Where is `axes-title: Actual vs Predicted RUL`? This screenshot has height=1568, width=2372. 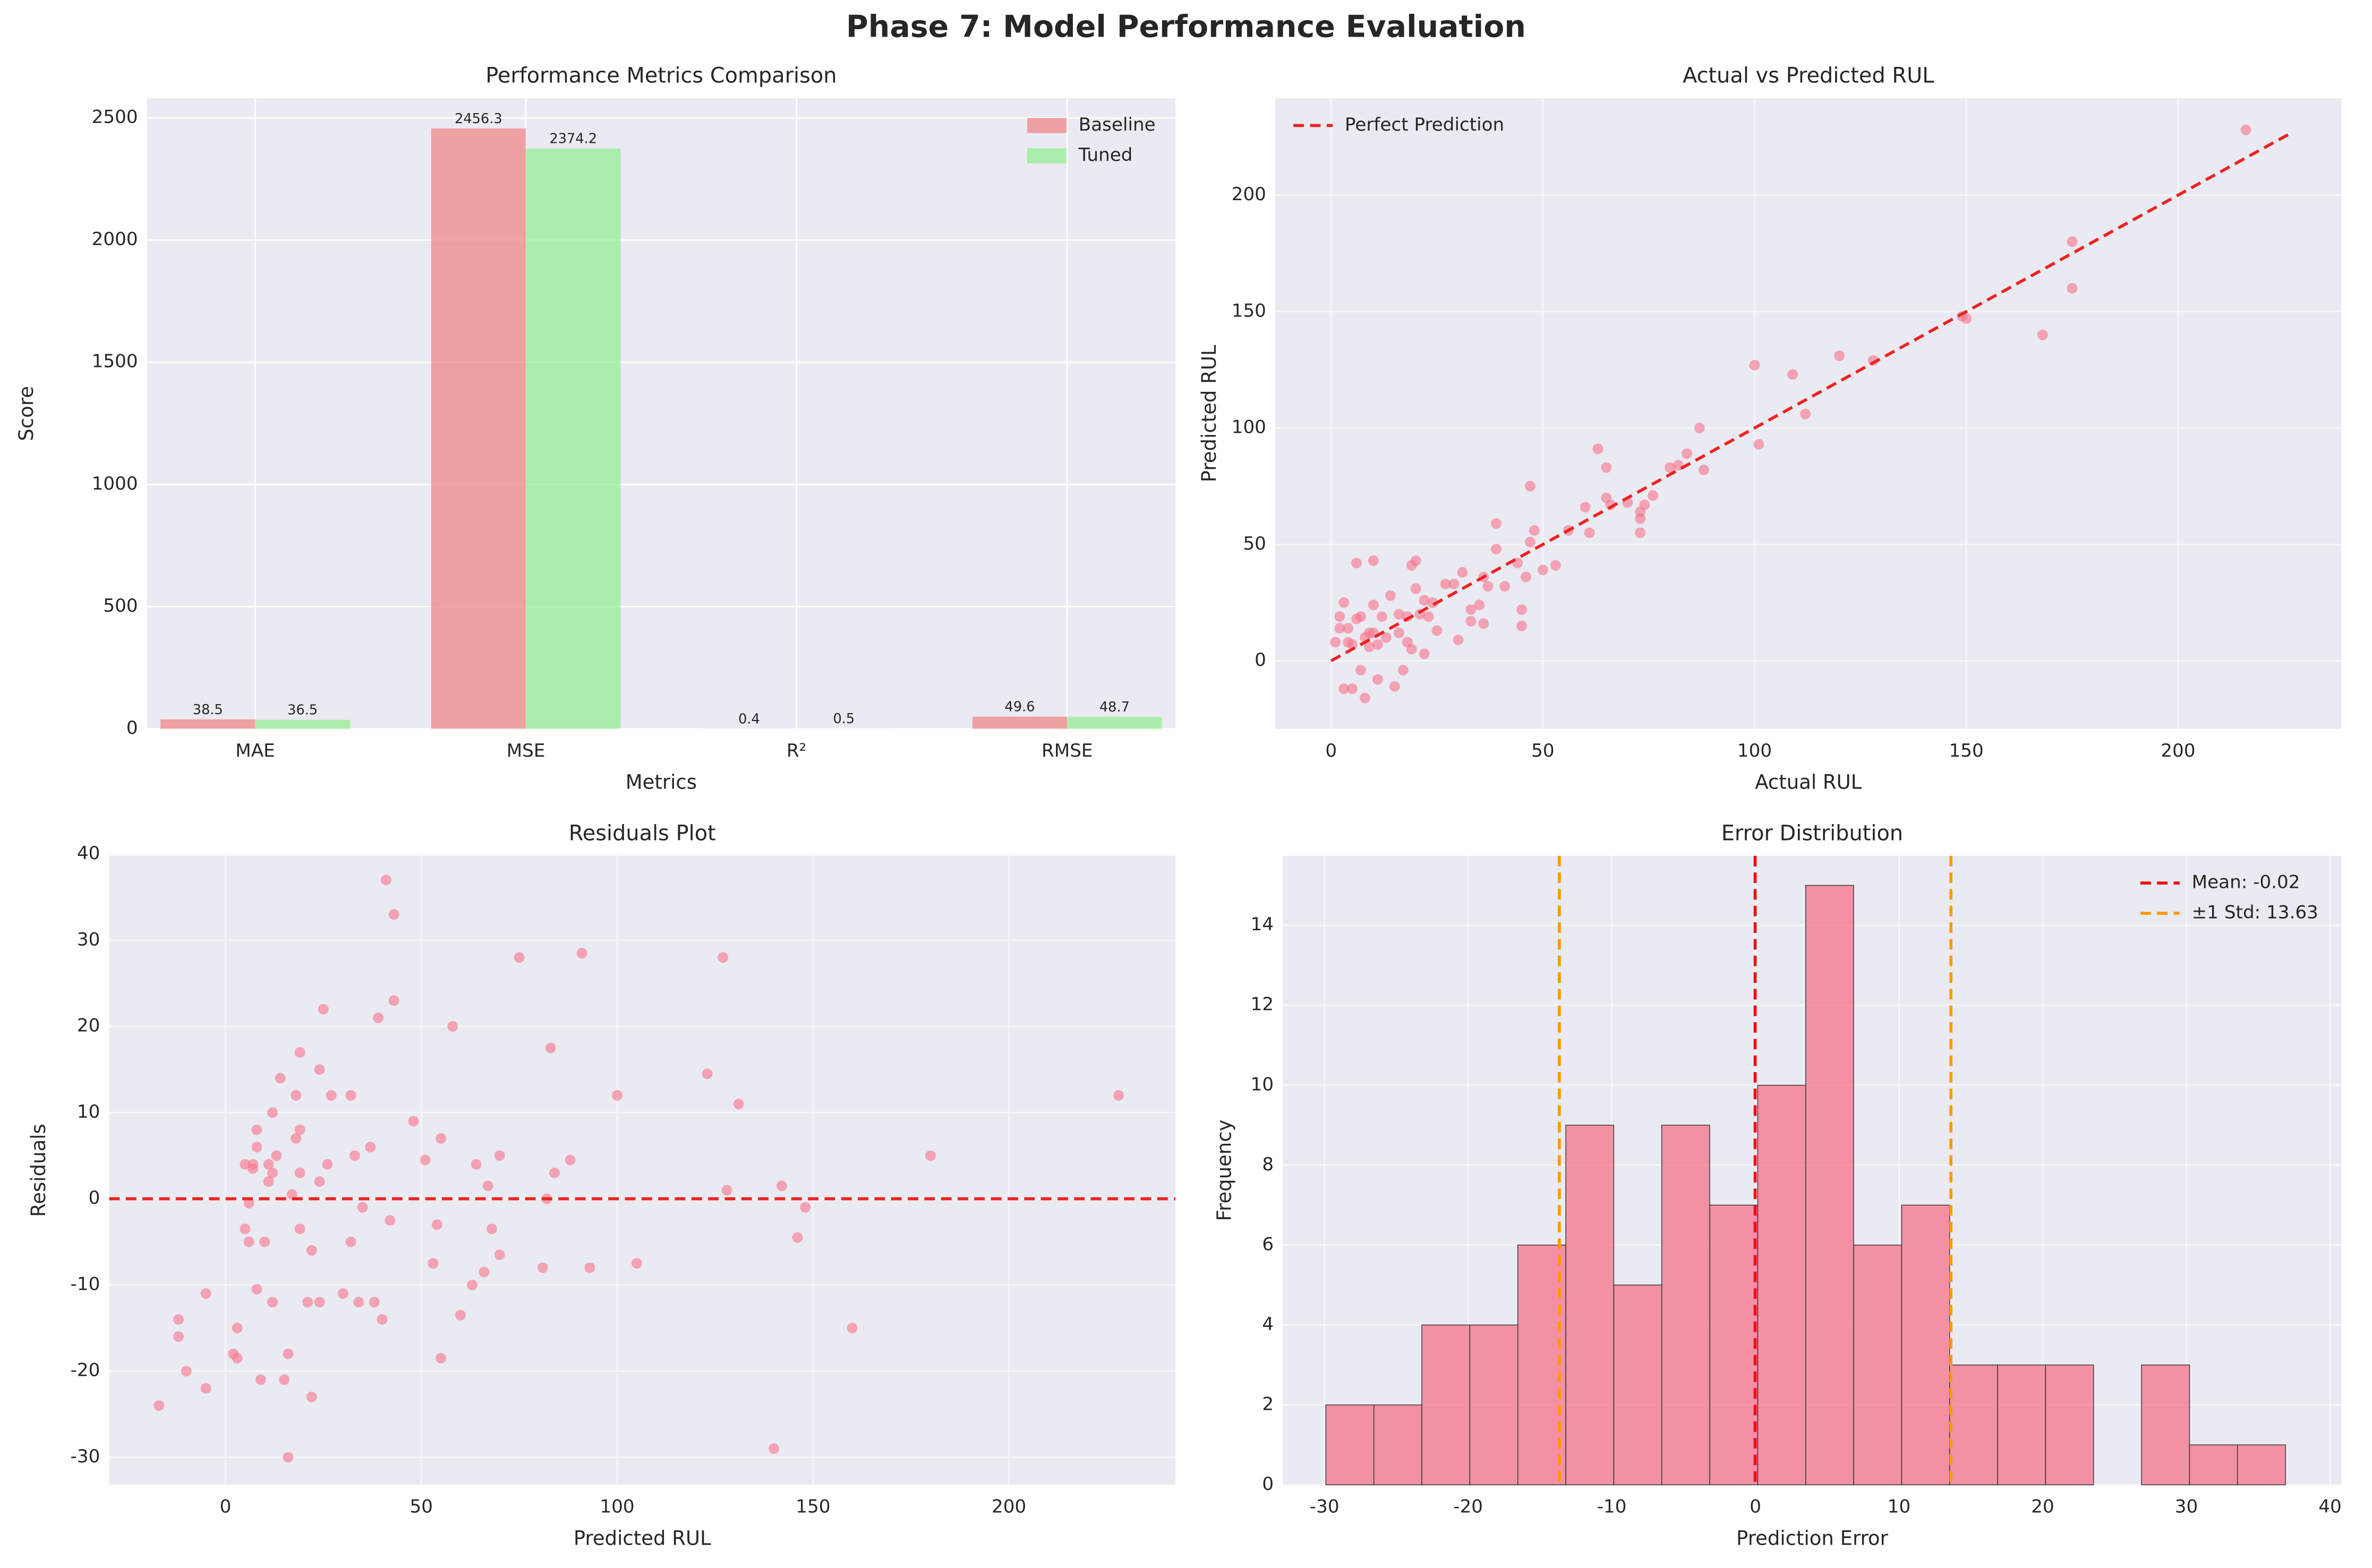 axes-title: Actual vs Predicted RUL is located at coordinates (1808, 76).